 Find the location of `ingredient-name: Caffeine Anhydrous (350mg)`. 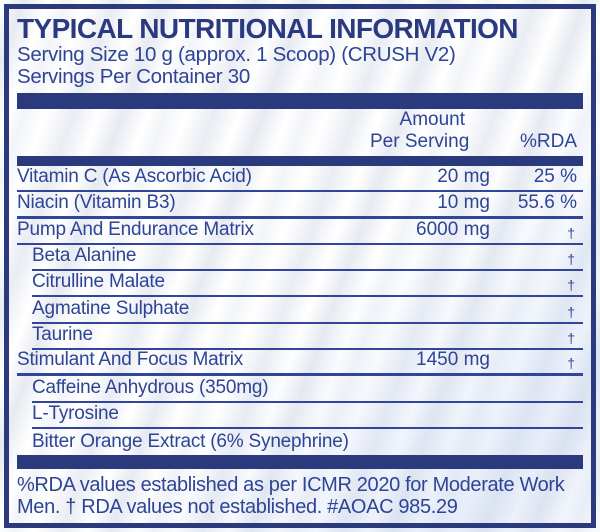

ingredient-name: Caffeine Anhydrous (350mg) is located at coordinates (150, 387).